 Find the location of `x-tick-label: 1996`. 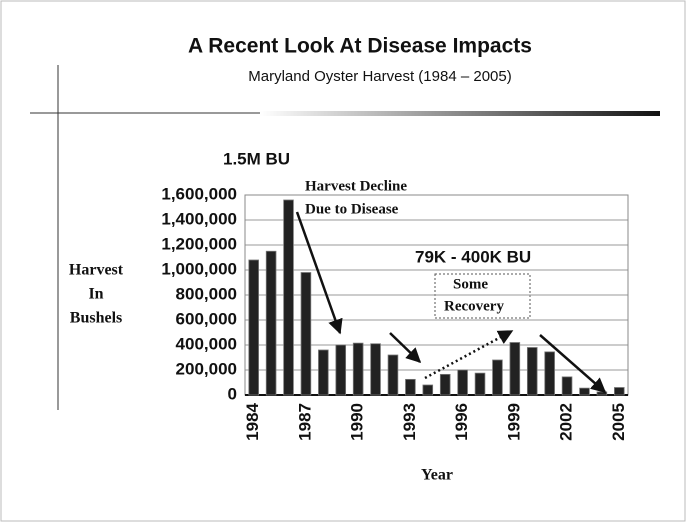

x-tick-label: 1996 is located at coordinates (461, 422).